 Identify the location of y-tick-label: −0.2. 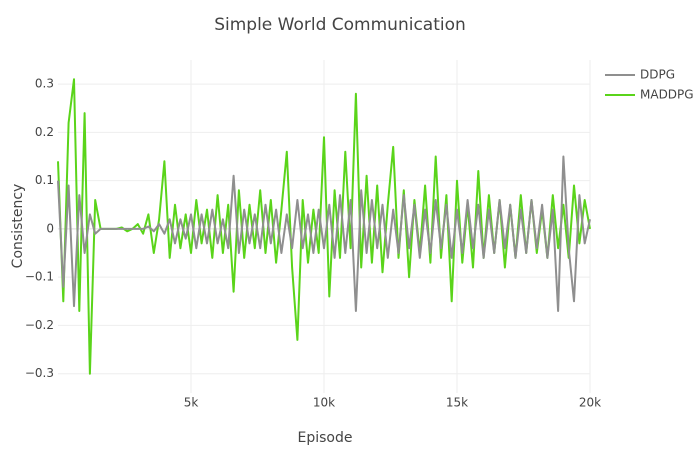
(39, 325).